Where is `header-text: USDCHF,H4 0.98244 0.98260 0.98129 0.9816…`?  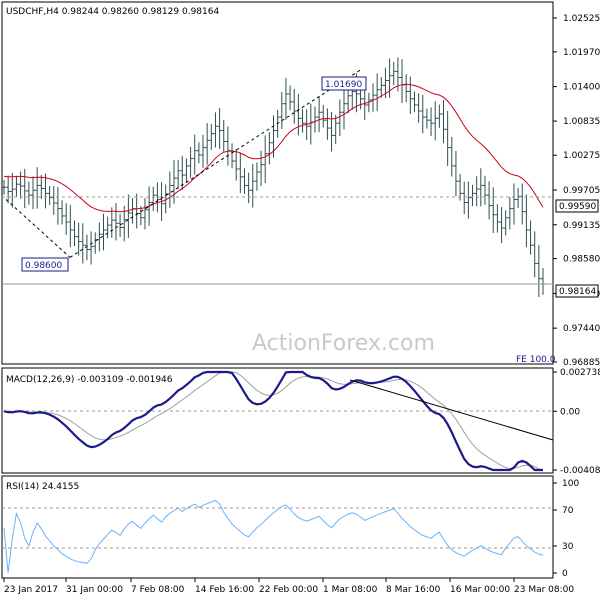 header-text: USDCHF,H4 0.98244 0.98260 0.98129 0.9816… is located at coordinates (112, 12).